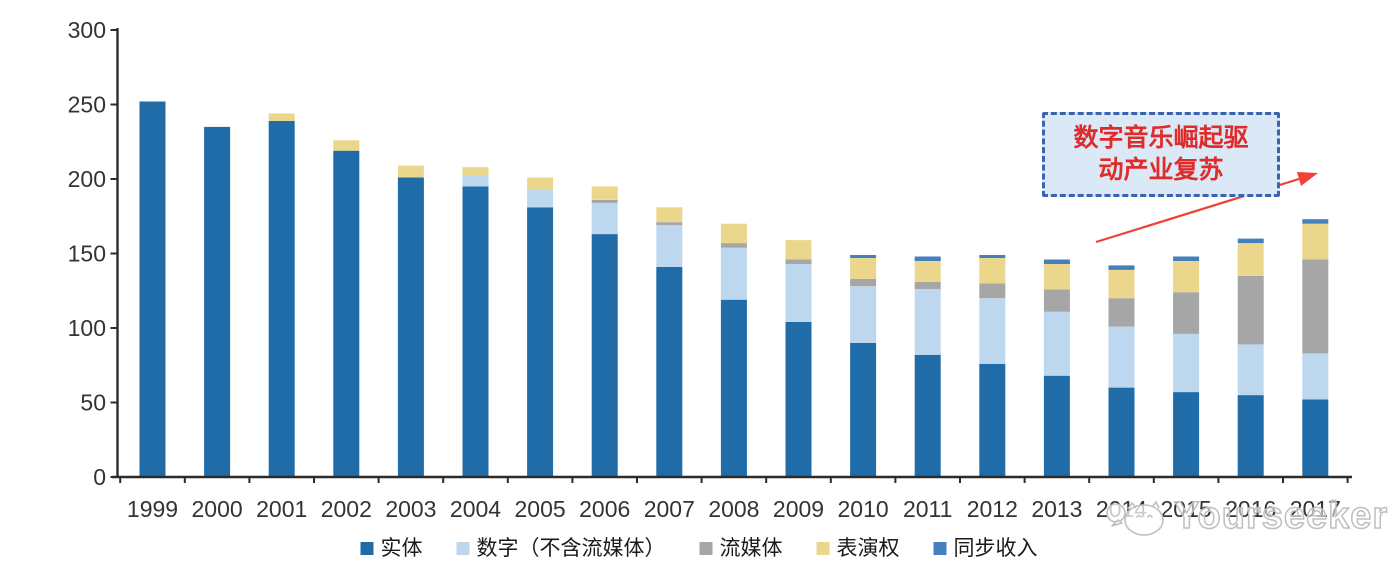 This screenshot has width=1398, height=582. Describe the element at coordinates (346, 313) in the screenshot. I see `bar-segment-2002-实体` at that location.